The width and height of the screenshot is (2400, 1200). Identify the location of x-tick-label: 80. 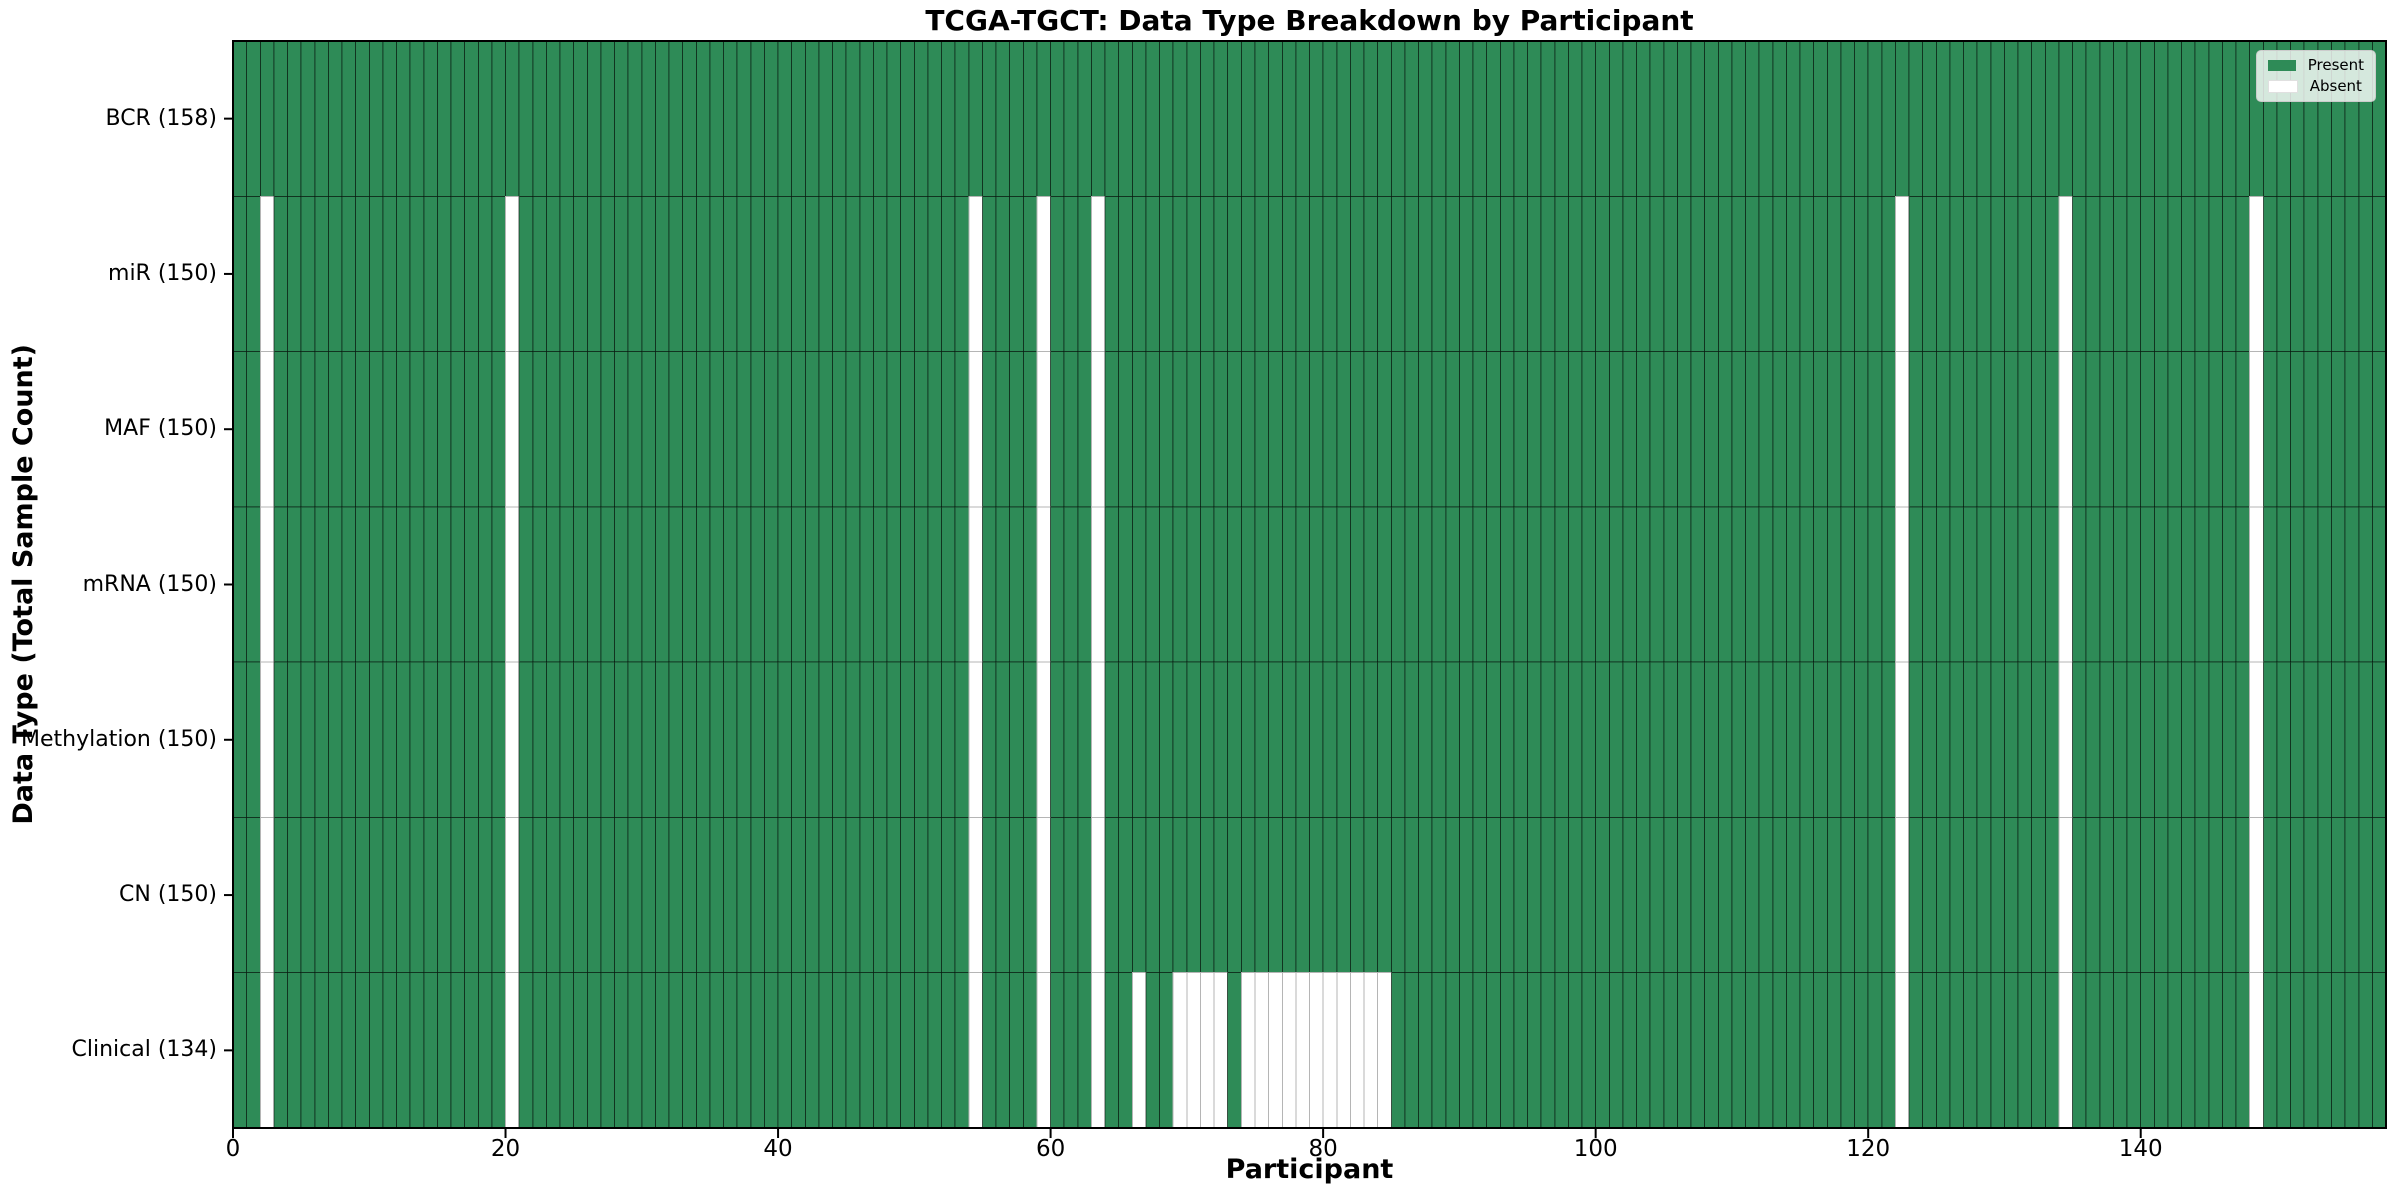
(1323, 1149).